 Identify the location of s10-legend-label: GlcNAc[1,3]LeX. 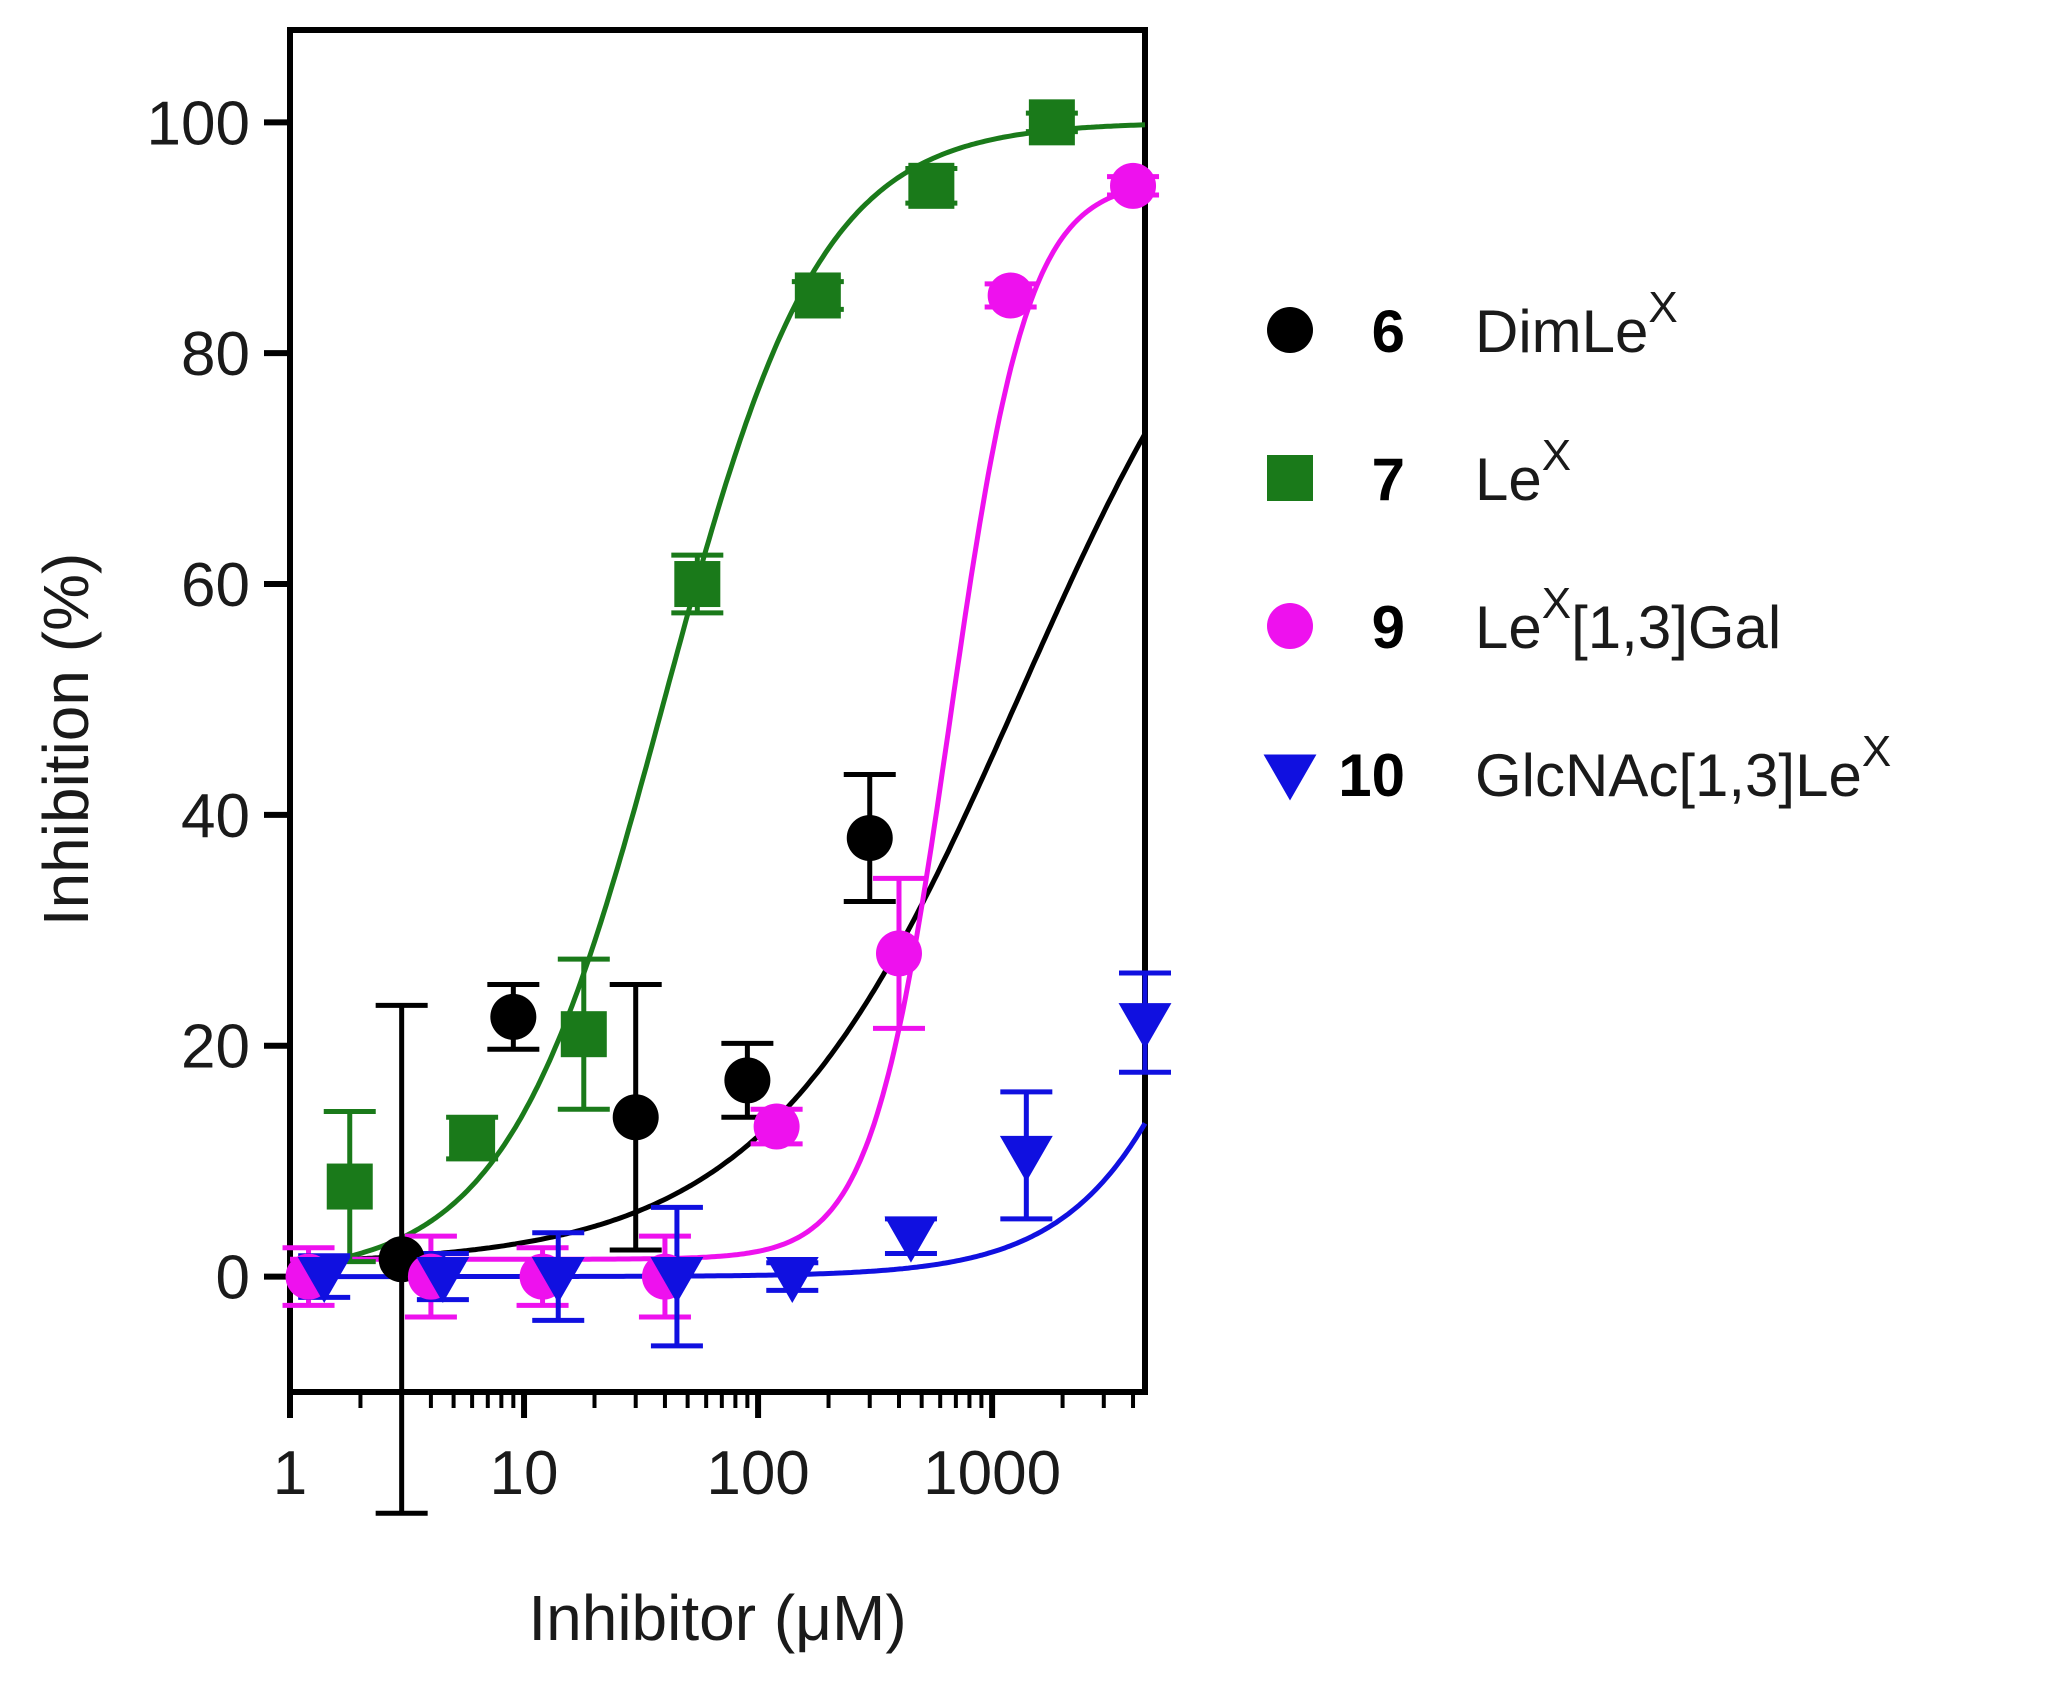
(1683, 768).